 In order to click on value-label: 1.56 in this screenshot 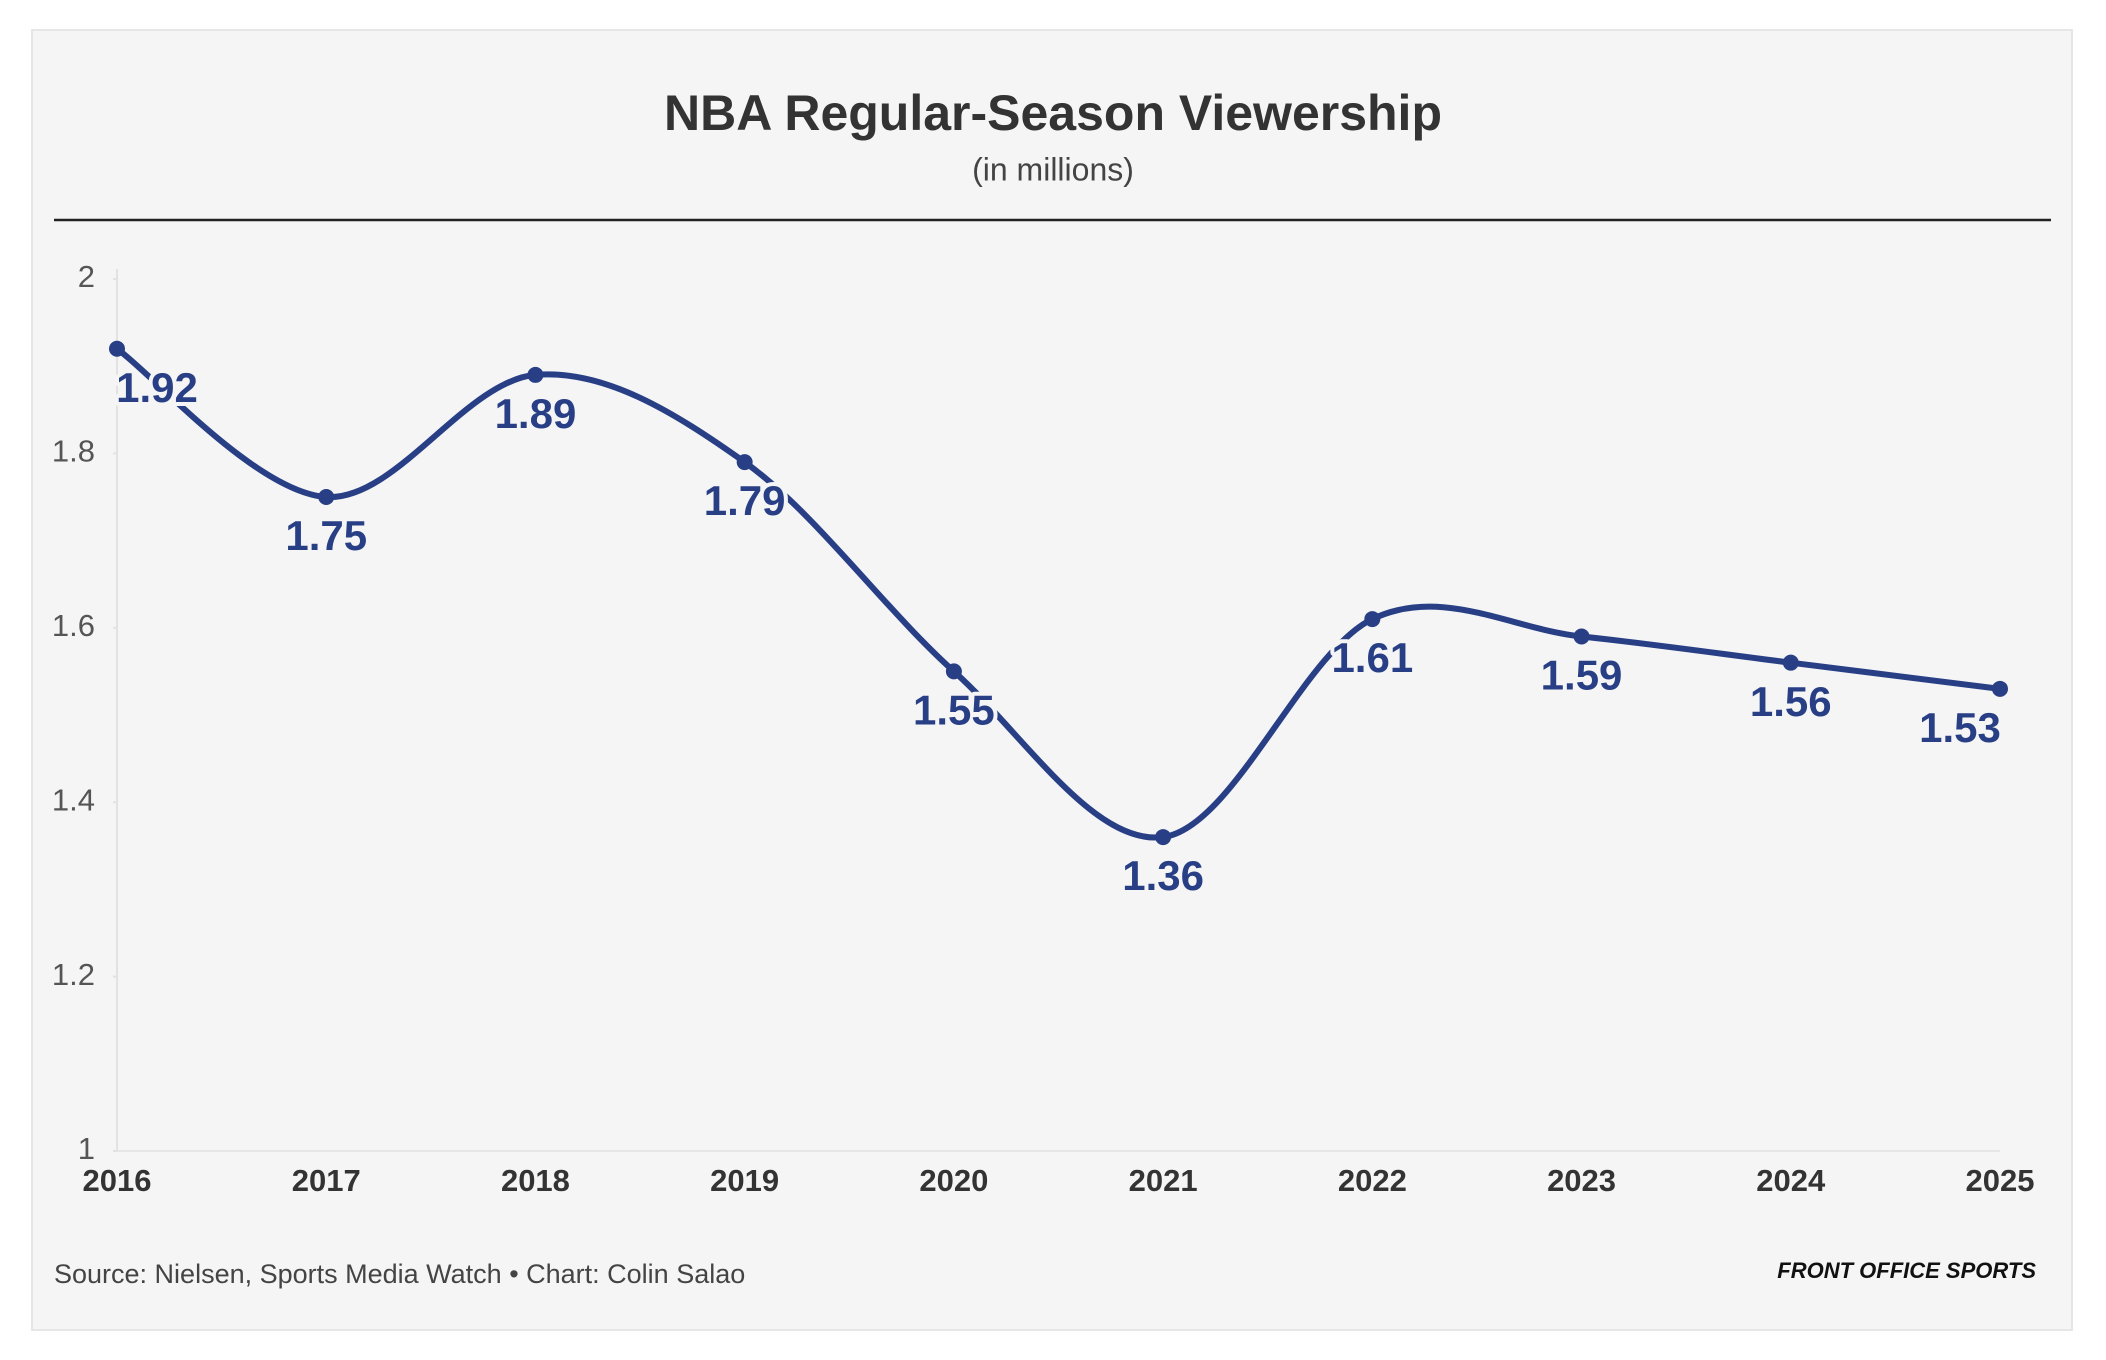, I will do `click(1791, 701)`.